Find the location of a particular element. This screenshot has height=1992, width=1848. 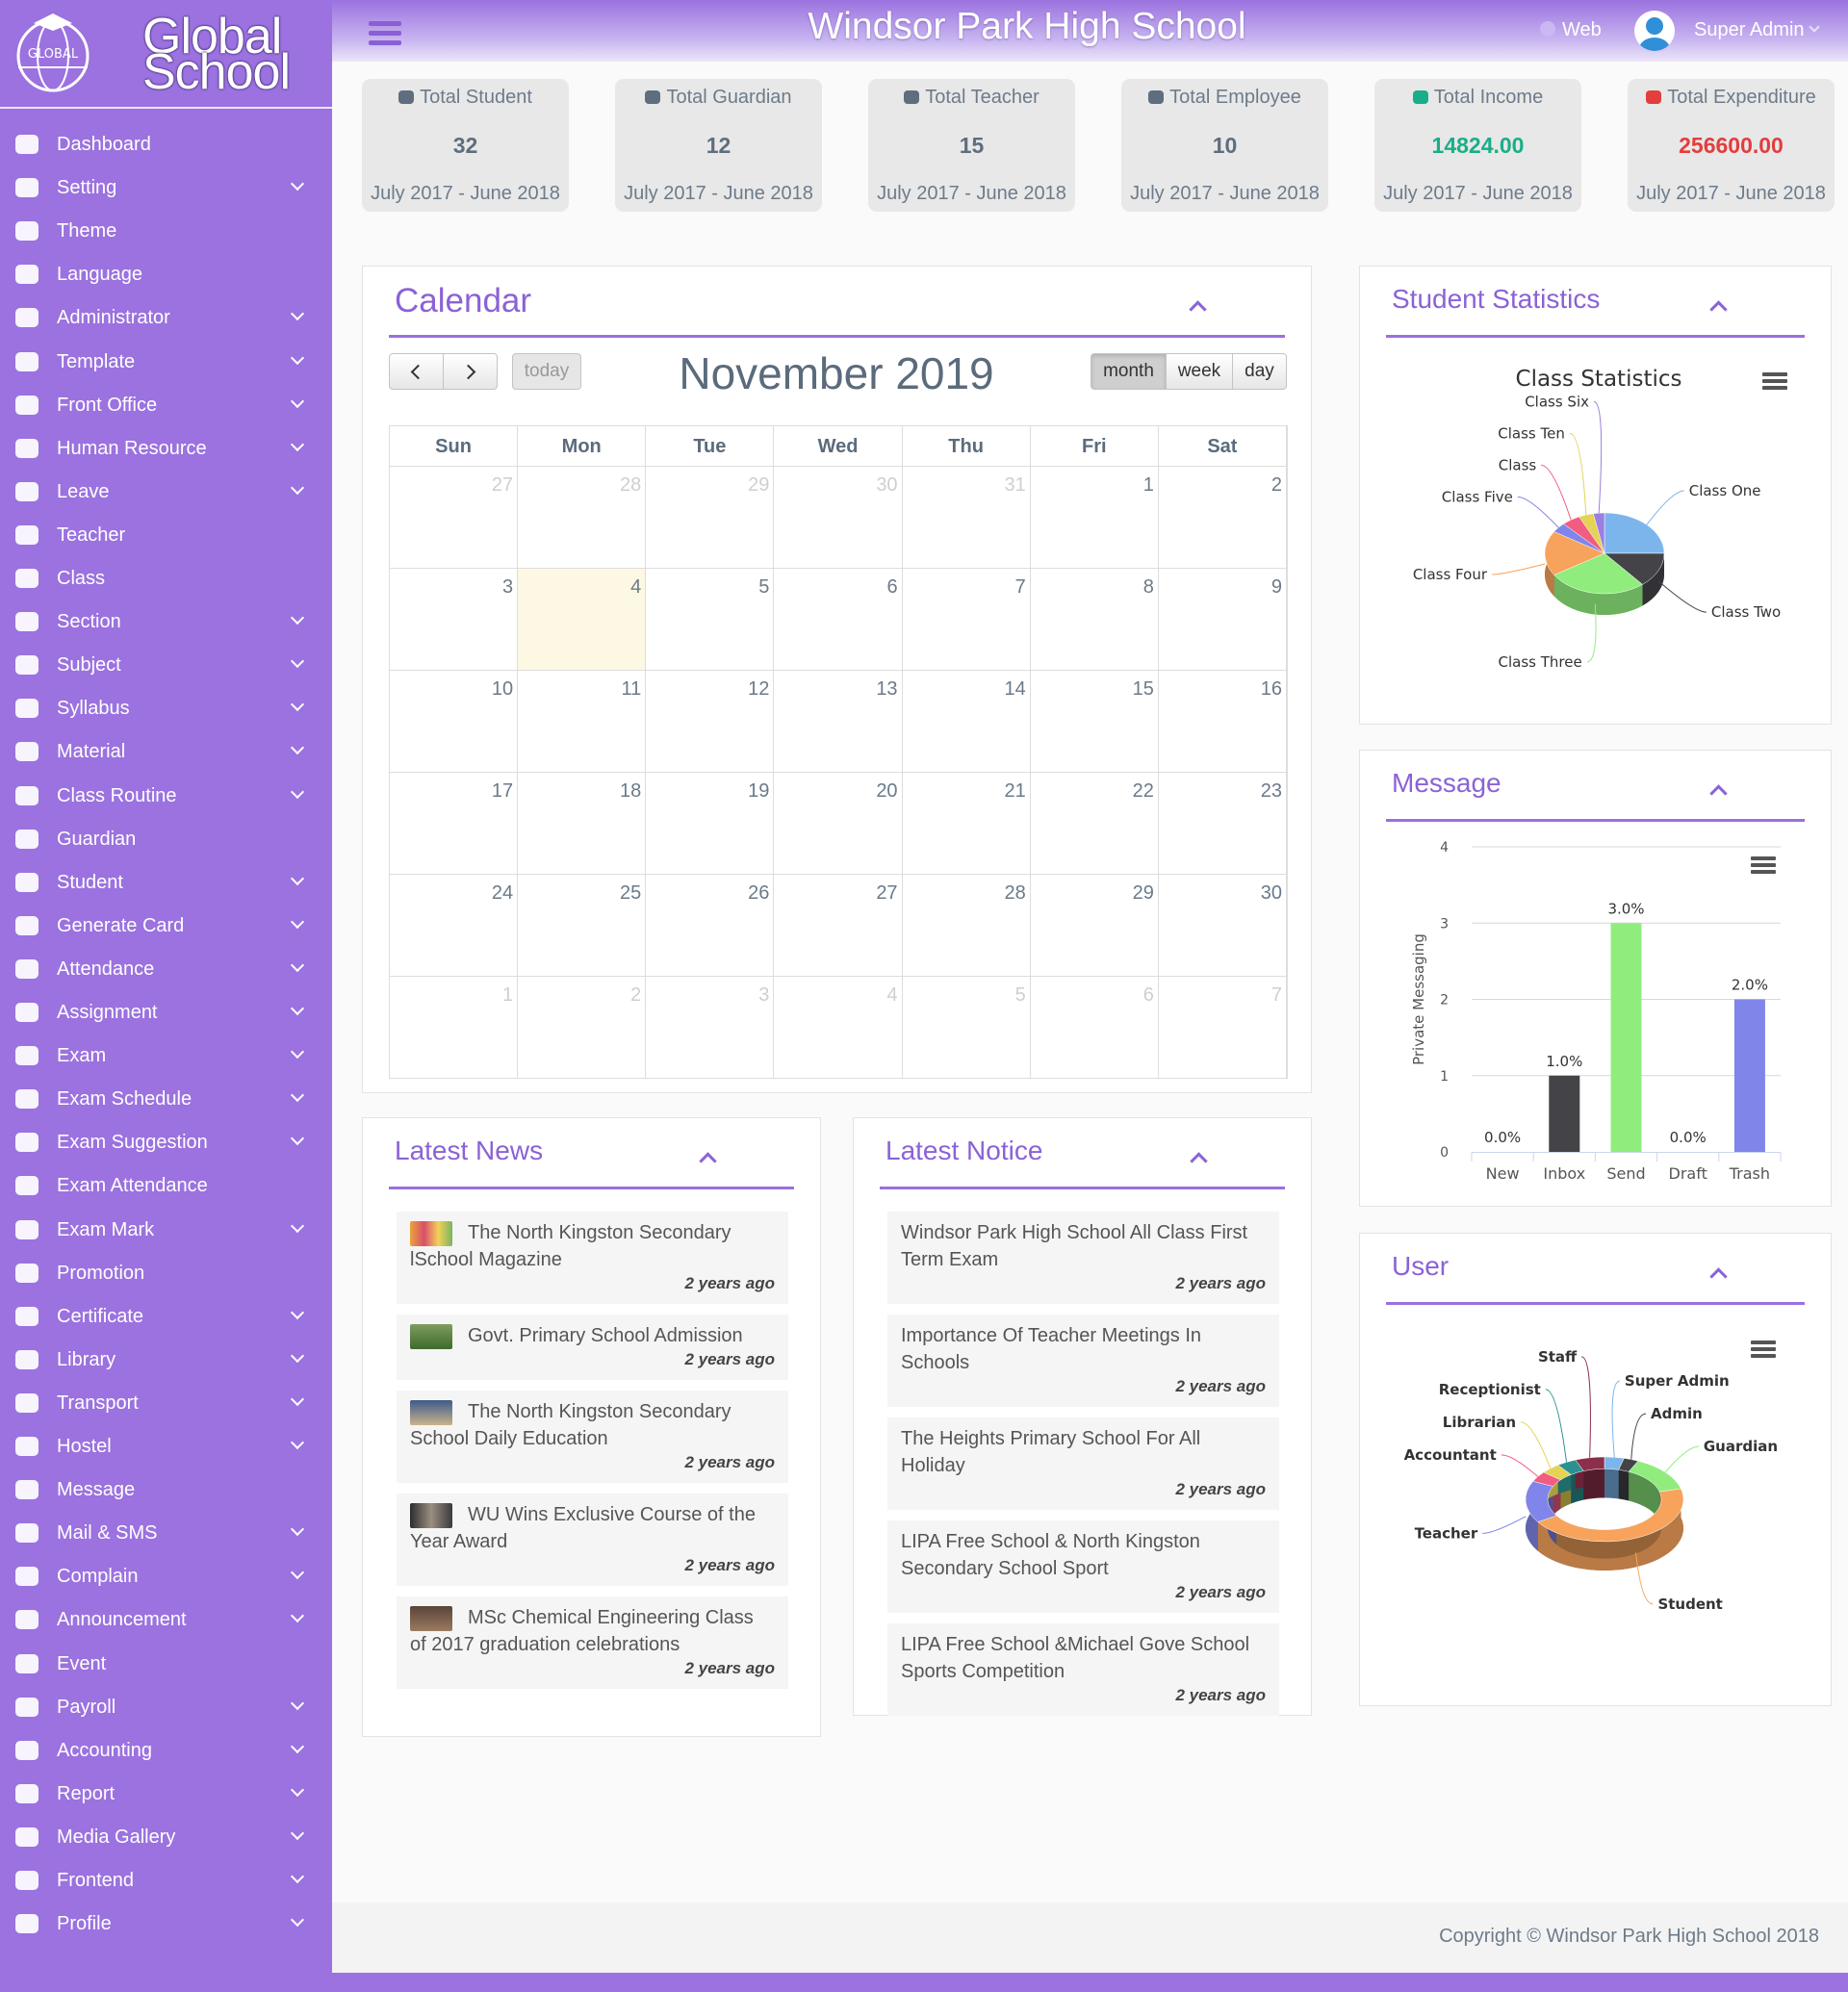

menu-item: Dashboard is located at coordinates (166, 145).